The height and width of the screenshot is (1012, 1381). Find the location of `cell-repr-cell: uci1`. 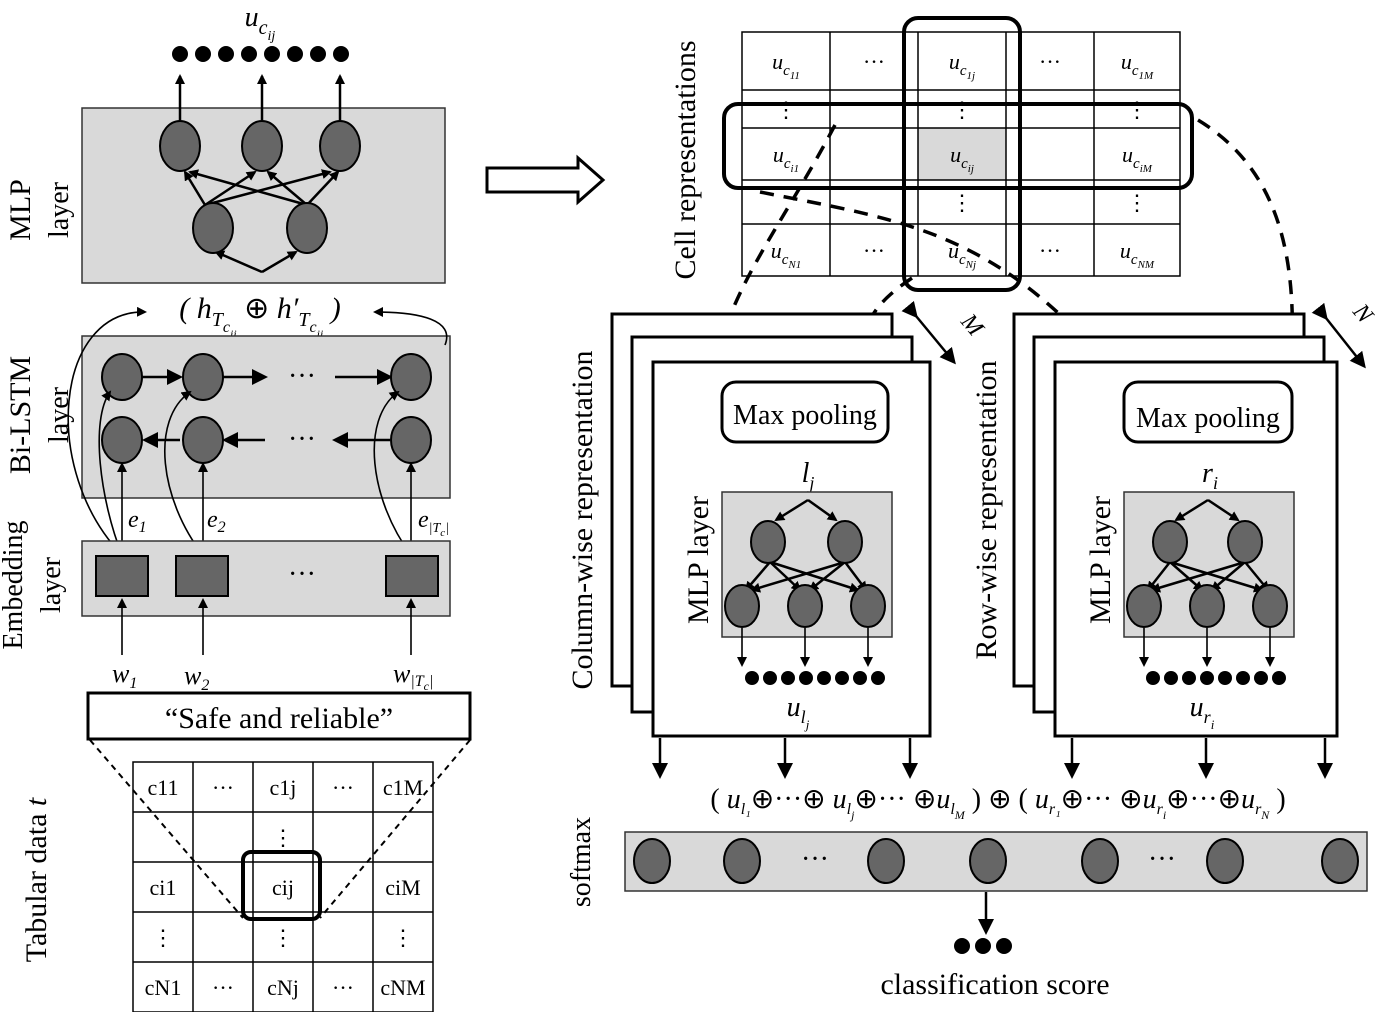

cell-repr-cell: uci1 is located at coordinates (786, 158).